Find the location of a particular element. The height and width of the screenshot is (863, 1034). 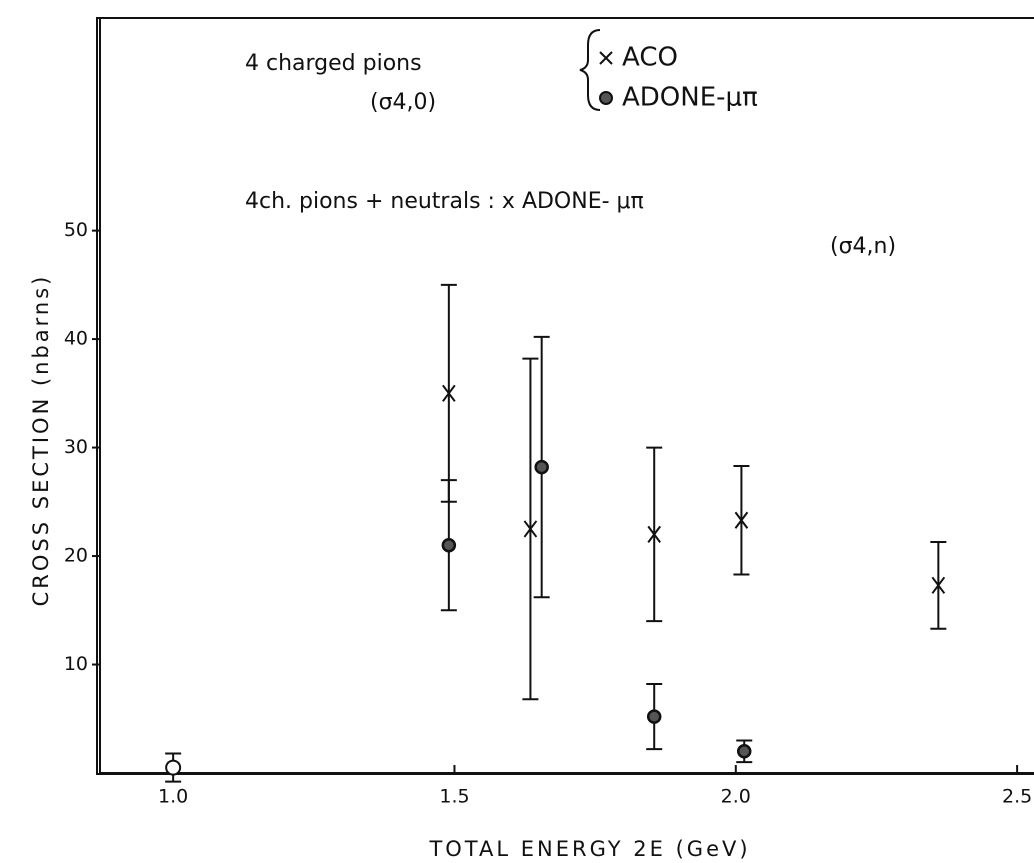

legend-brace is located at coordinates (590, 70).